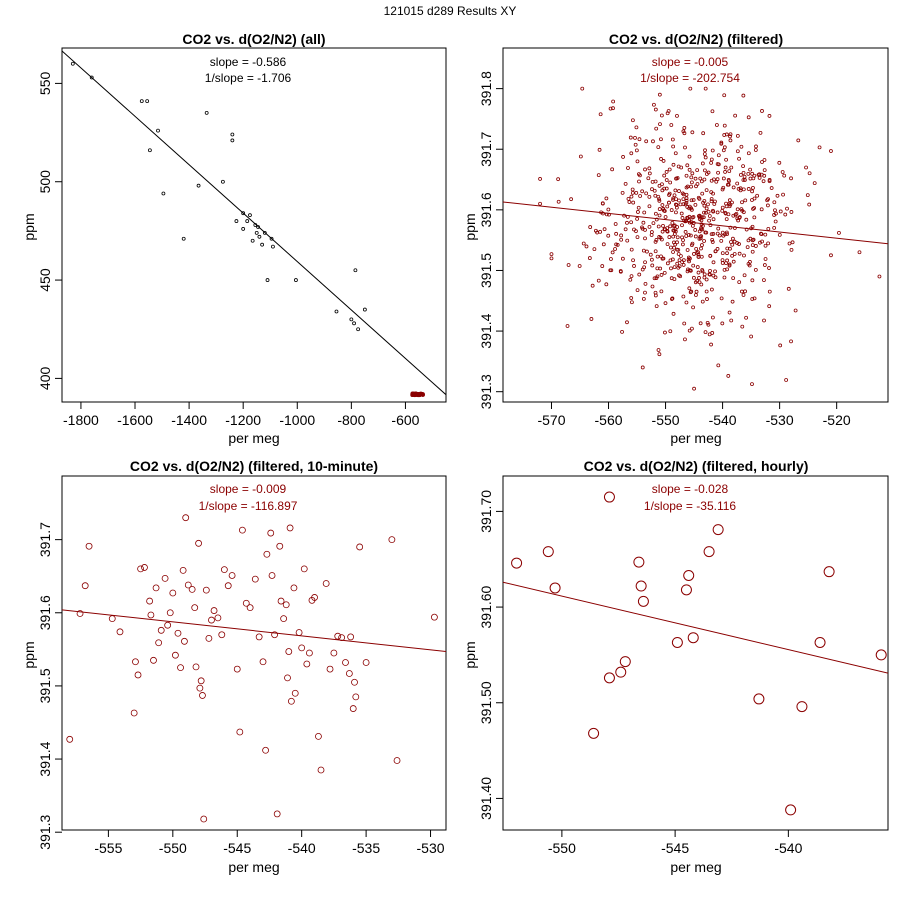 The image size is (900, 900). Describe the element at coordinates (486, 149) in the screenshot. I see `y-tick-label: 391.7` at that location.